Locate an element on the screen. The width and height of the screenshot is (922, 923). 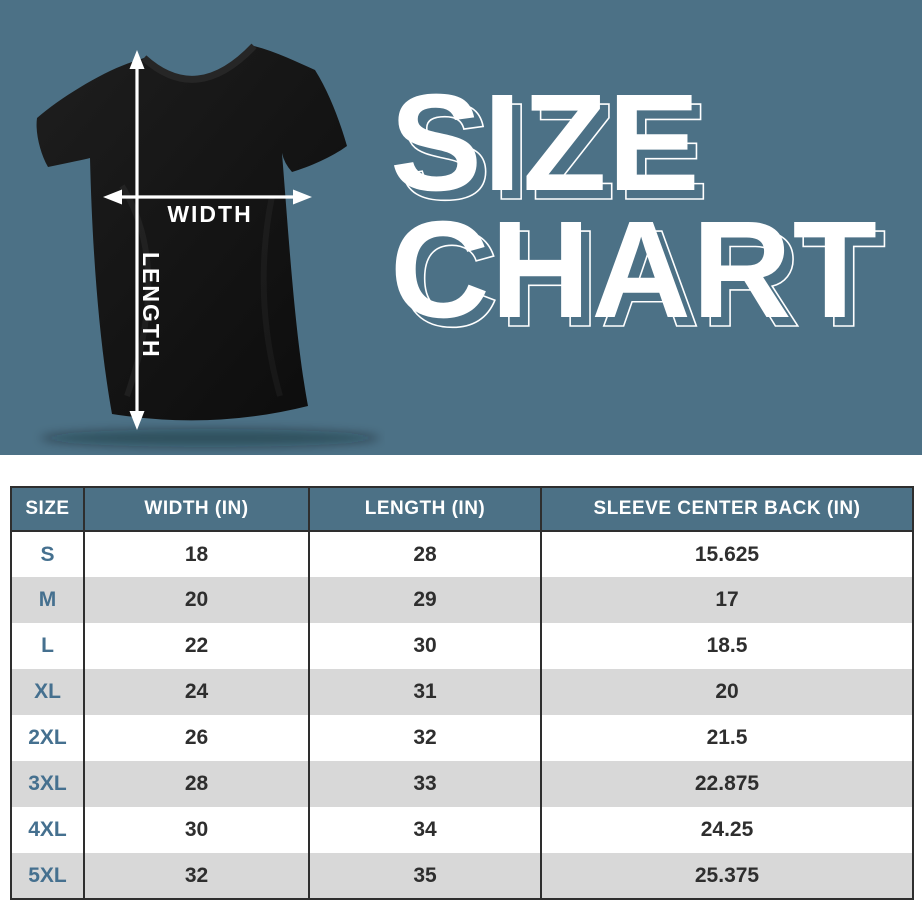
length-value: 29 is located at coordinates (424, 600).